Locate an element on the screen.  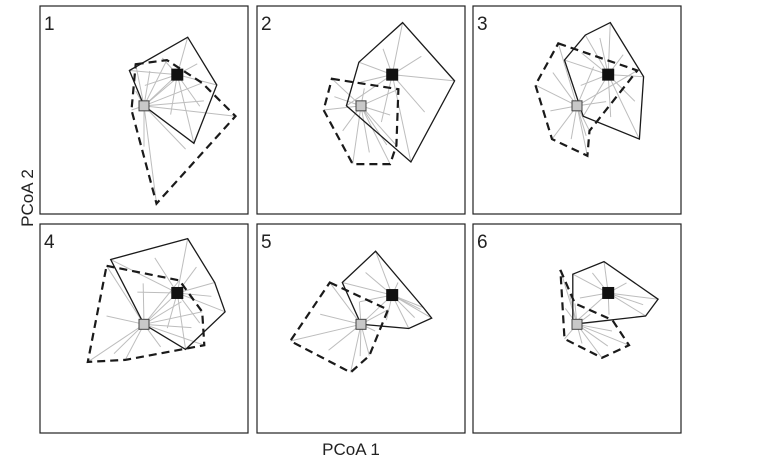
panel-number: 3 is located at coordinates (482, 24).